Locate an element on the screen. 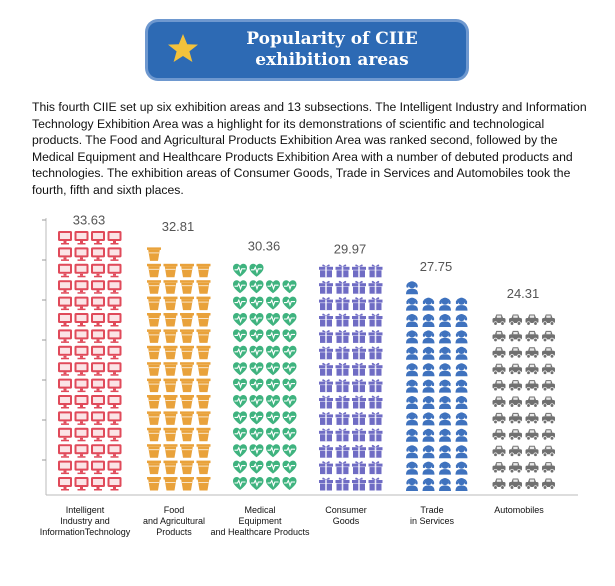 The width and height of the screenshot is (615, 586). category-label: Trade in Services is located at coordinates (432, 515).